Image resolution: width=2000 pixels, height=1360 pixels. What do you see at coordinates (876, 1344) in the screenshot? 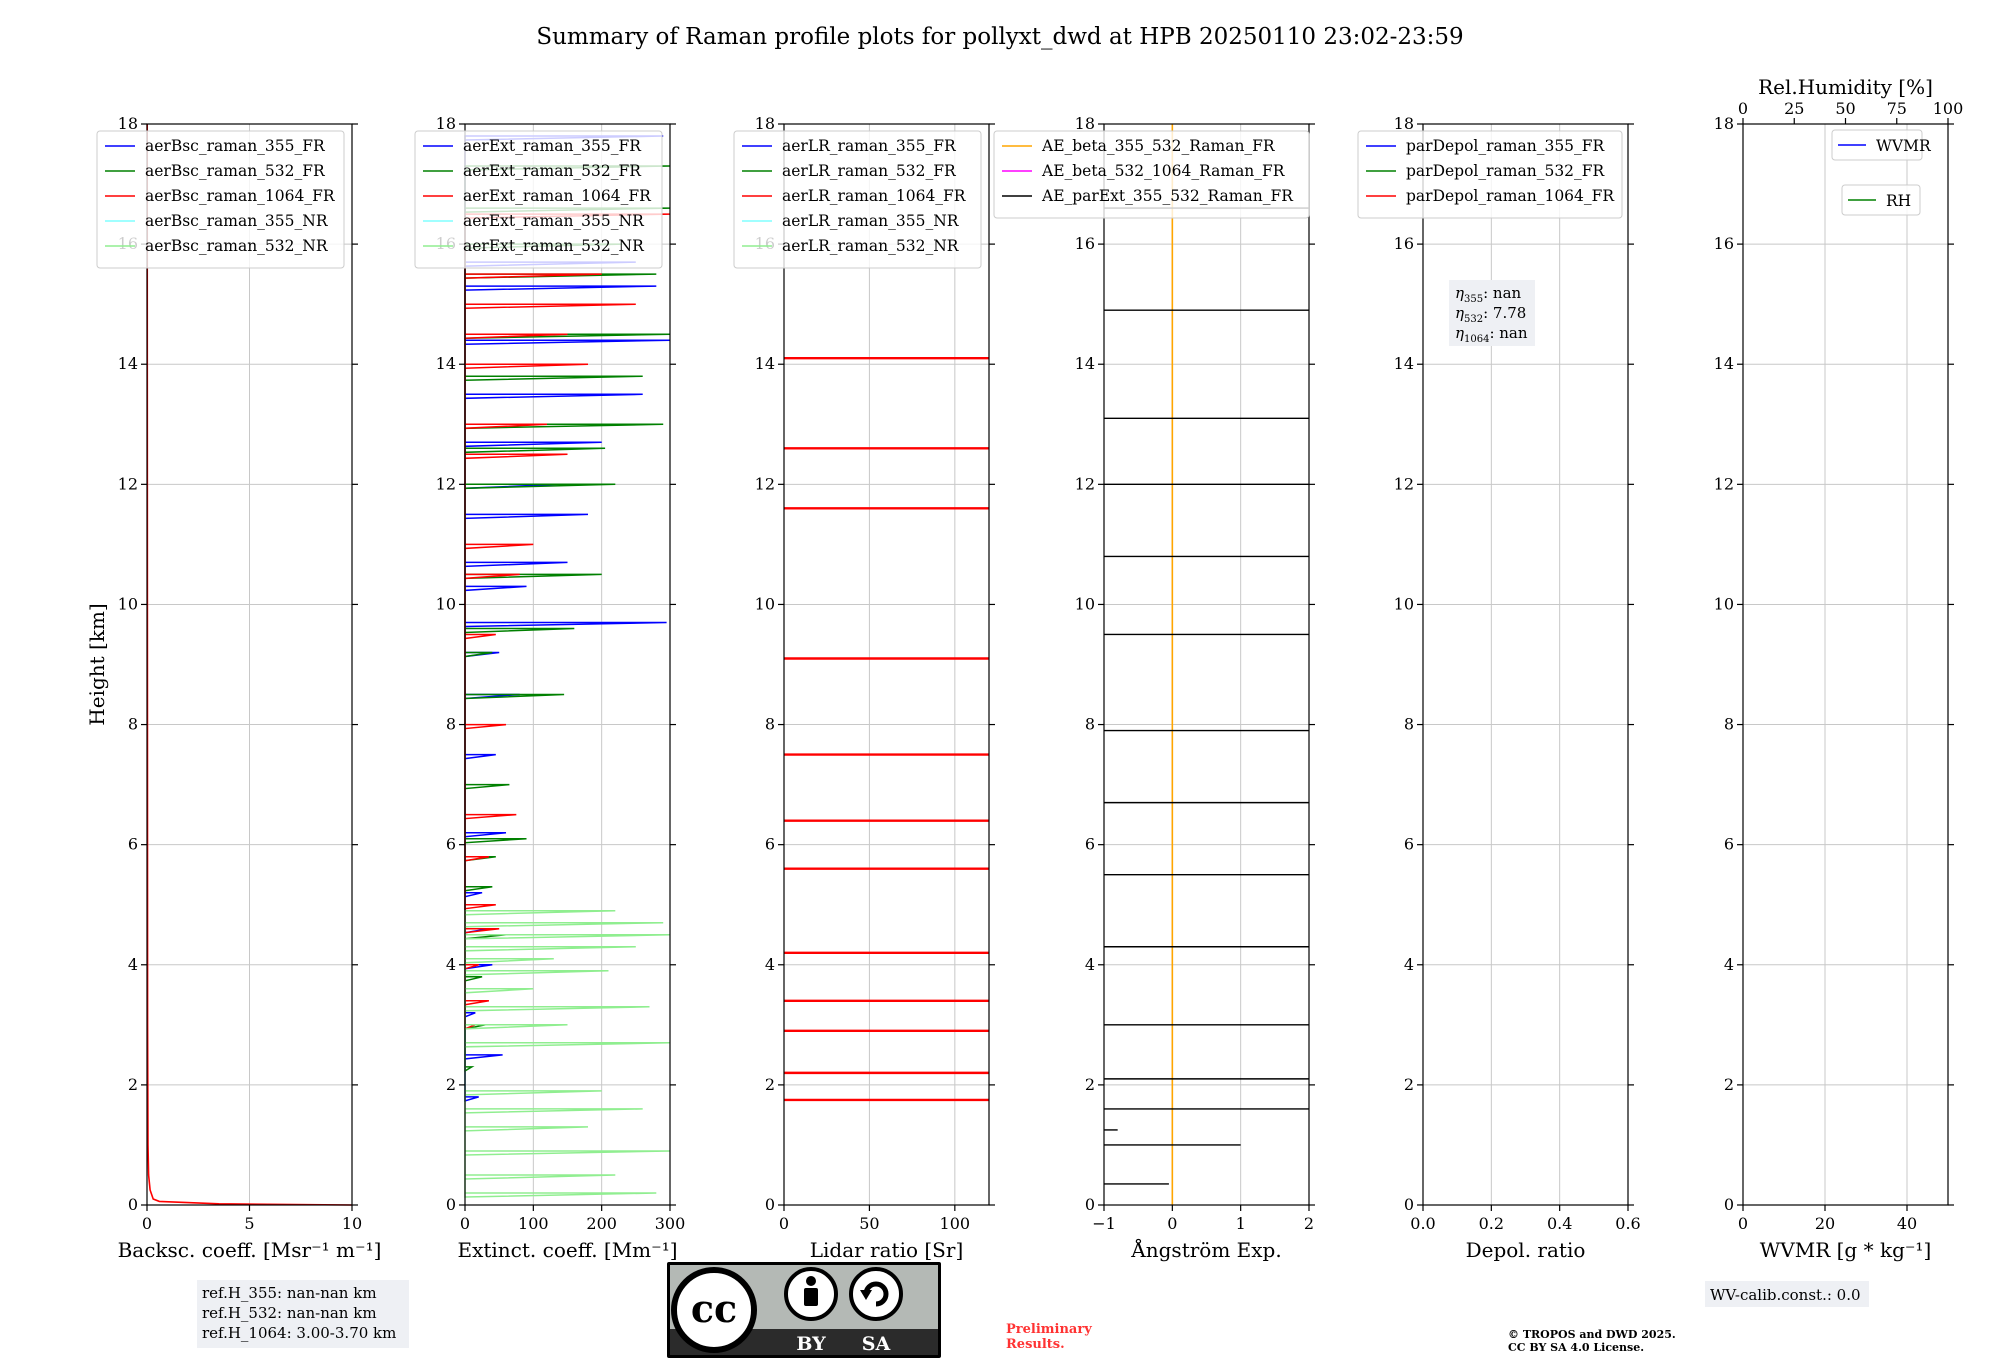
I see `svg-text: SA` at bounding box center [876, 1344].